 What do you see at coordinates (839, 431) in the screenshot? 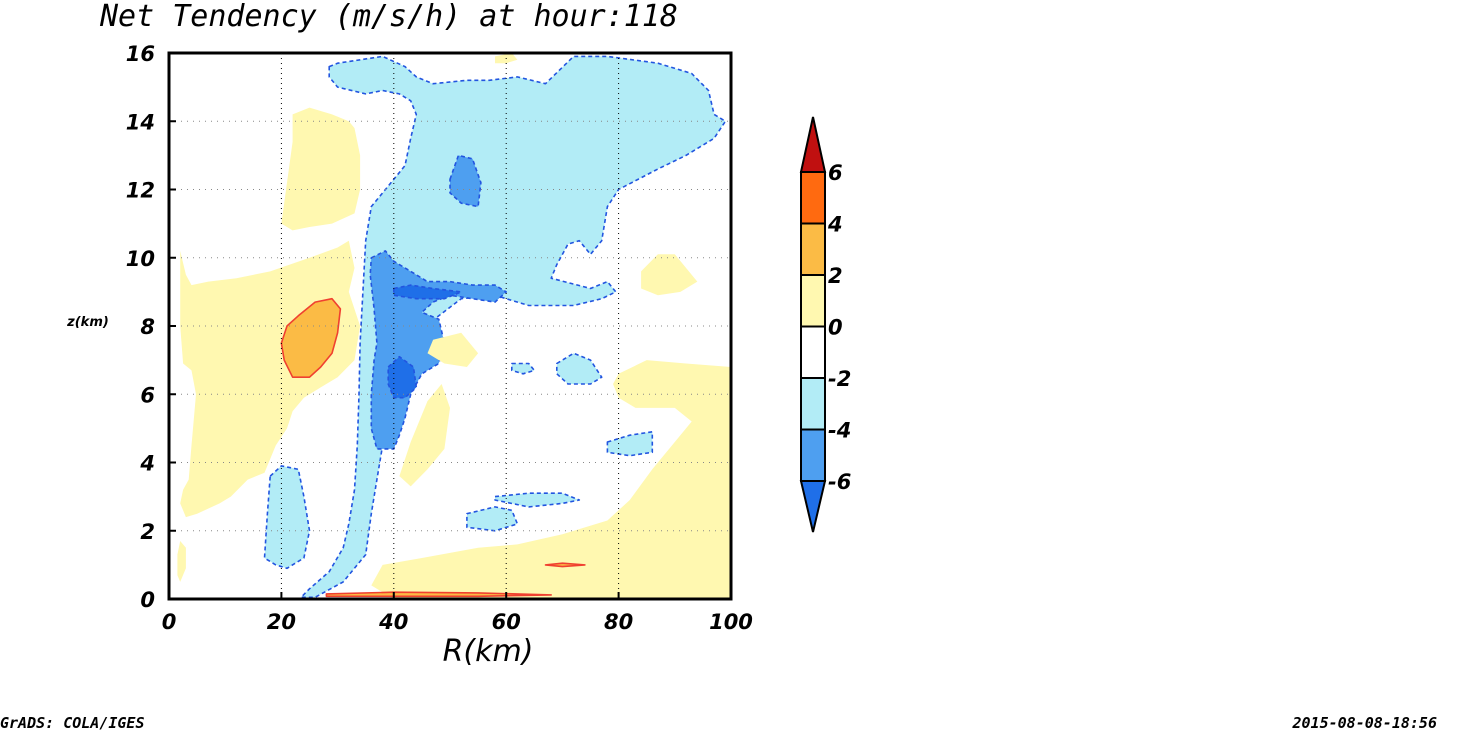
I see `colorbar-label-1: -4` at bounding box center [839, 431].